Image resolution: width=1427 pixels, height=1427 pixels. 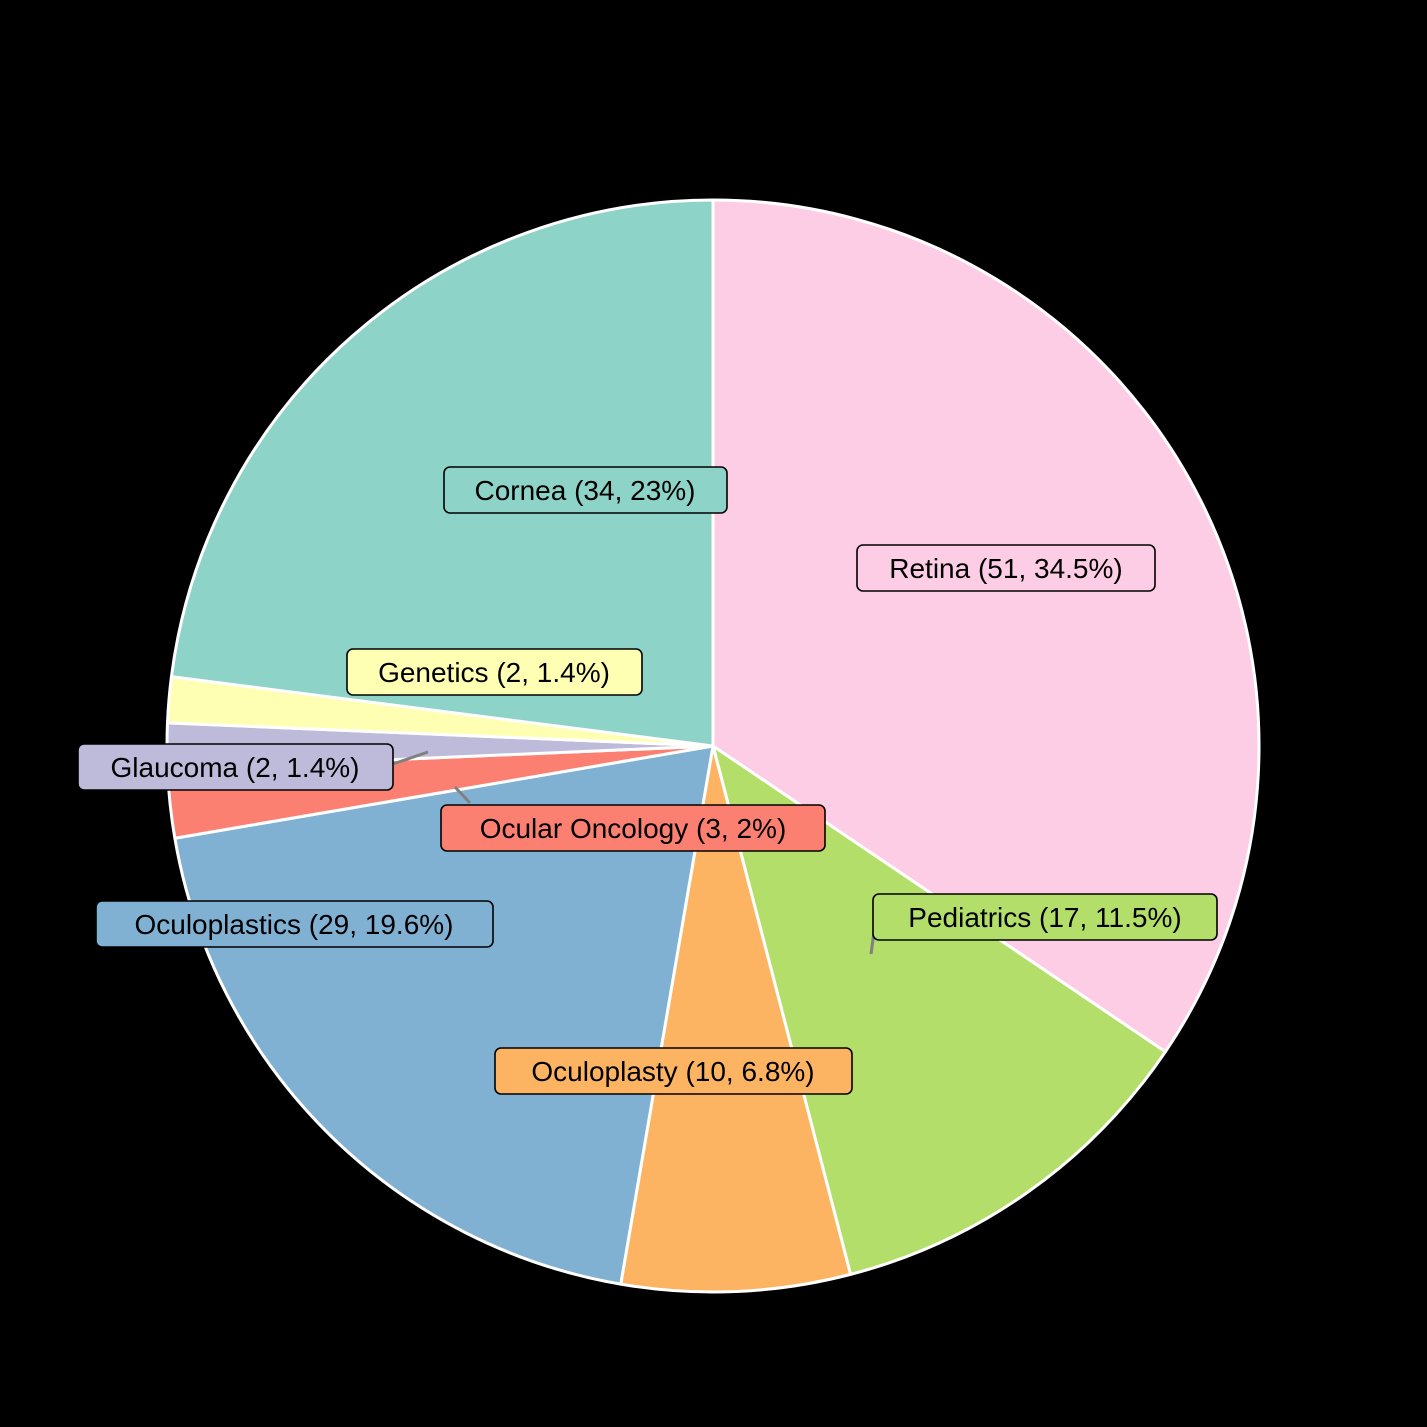 I want to click on slice-label-cornea: Cornea (34, 23%), so click(x=585, y=490).